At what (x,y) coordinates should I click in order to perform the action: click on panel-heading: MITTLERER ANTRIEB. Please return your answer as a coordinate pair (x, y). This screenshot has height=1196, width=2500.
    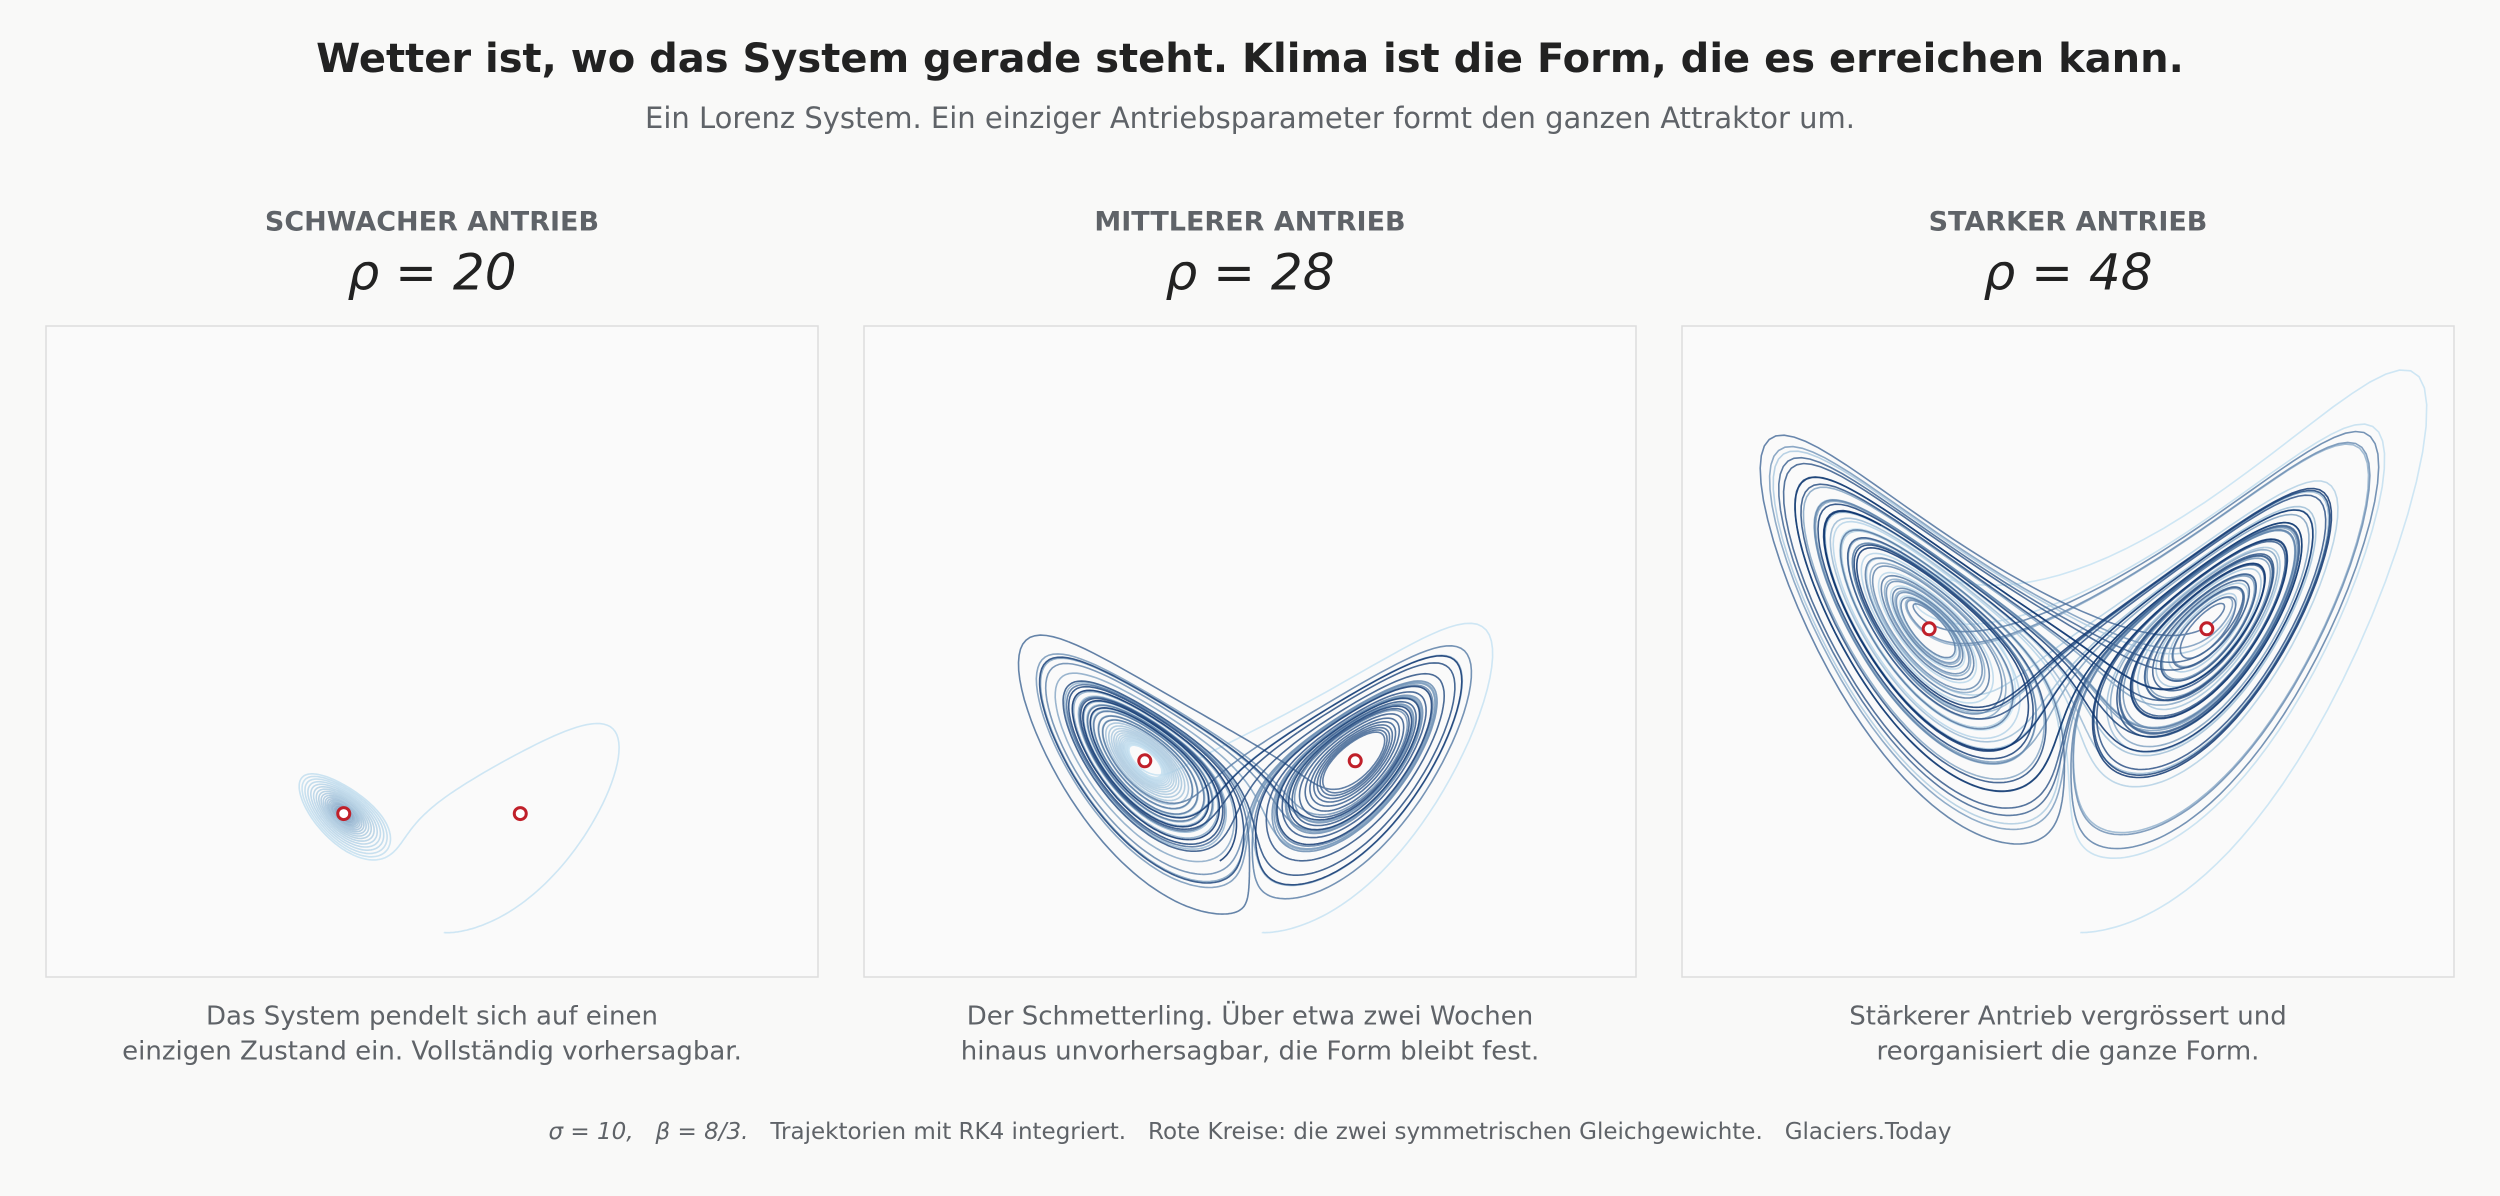
    Looking at the image, I should click on (1249, 222).